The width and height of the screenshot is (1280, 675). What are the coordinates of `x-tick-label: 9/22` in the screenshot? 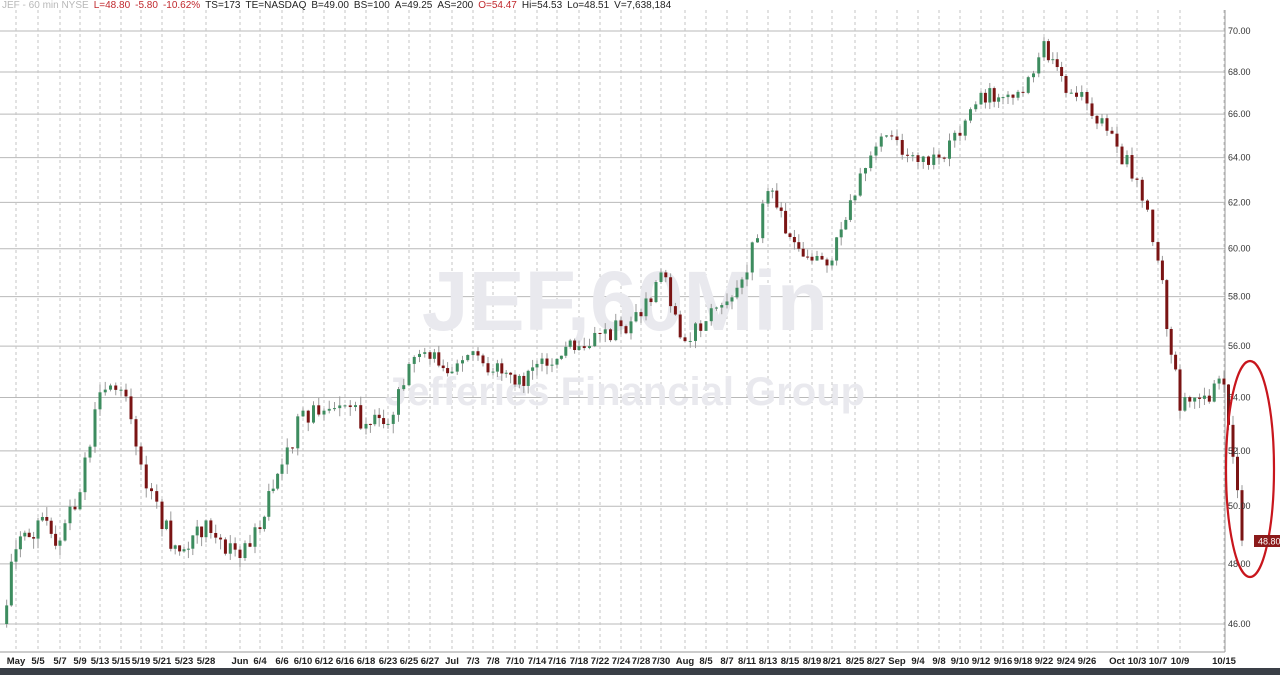 It's located at (1044, 661).